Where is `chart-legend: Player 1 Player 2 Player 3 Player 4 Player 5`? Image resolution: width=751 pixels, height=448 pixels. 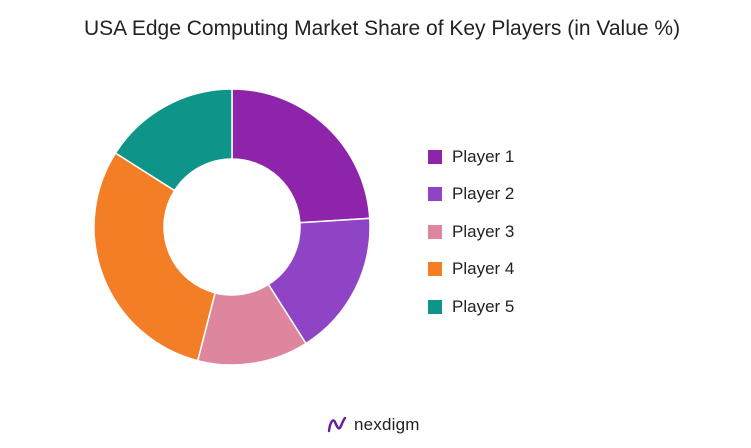
chart-legend: Player 1 Player 2 Player 3 Player 4 Player 5 is located at coordinates (471, 232).